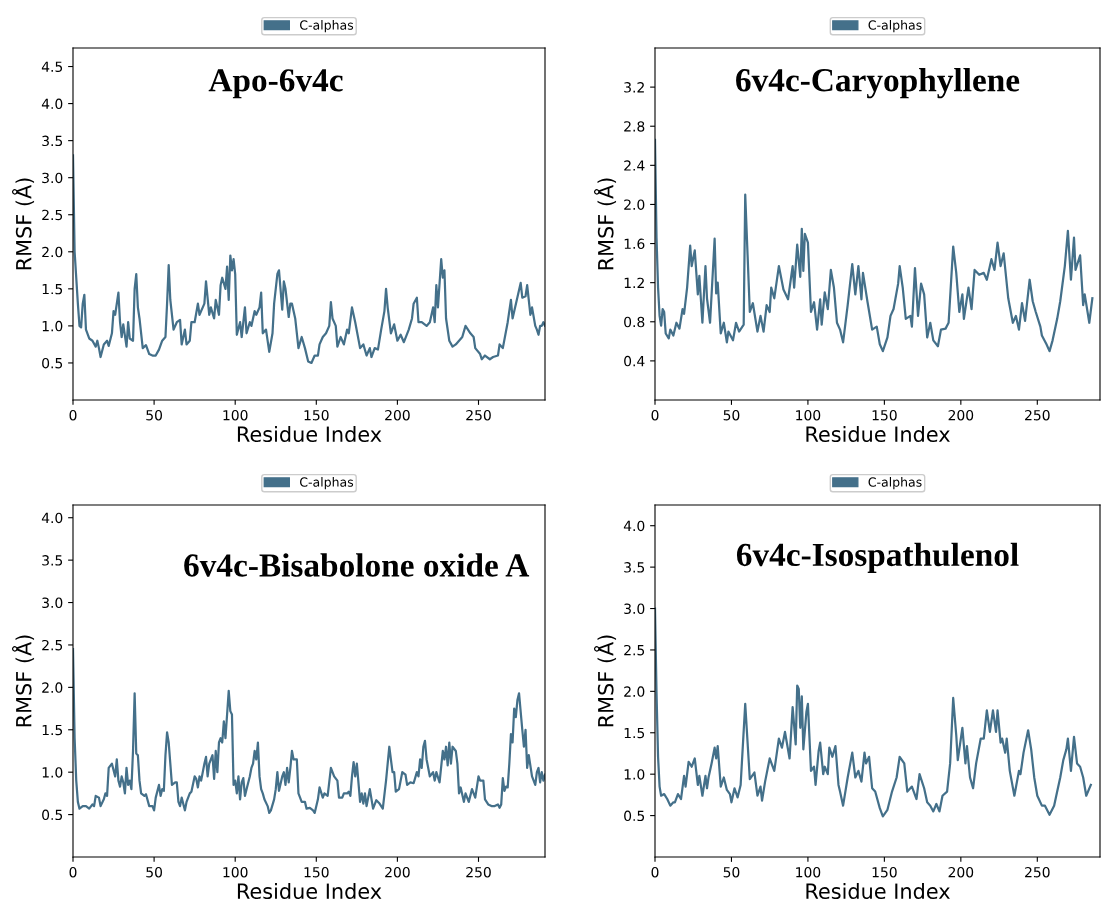  Describe the element at coordinates (634, 165) in the screenshot. I see `y-tick-label: 2.4` at that location.